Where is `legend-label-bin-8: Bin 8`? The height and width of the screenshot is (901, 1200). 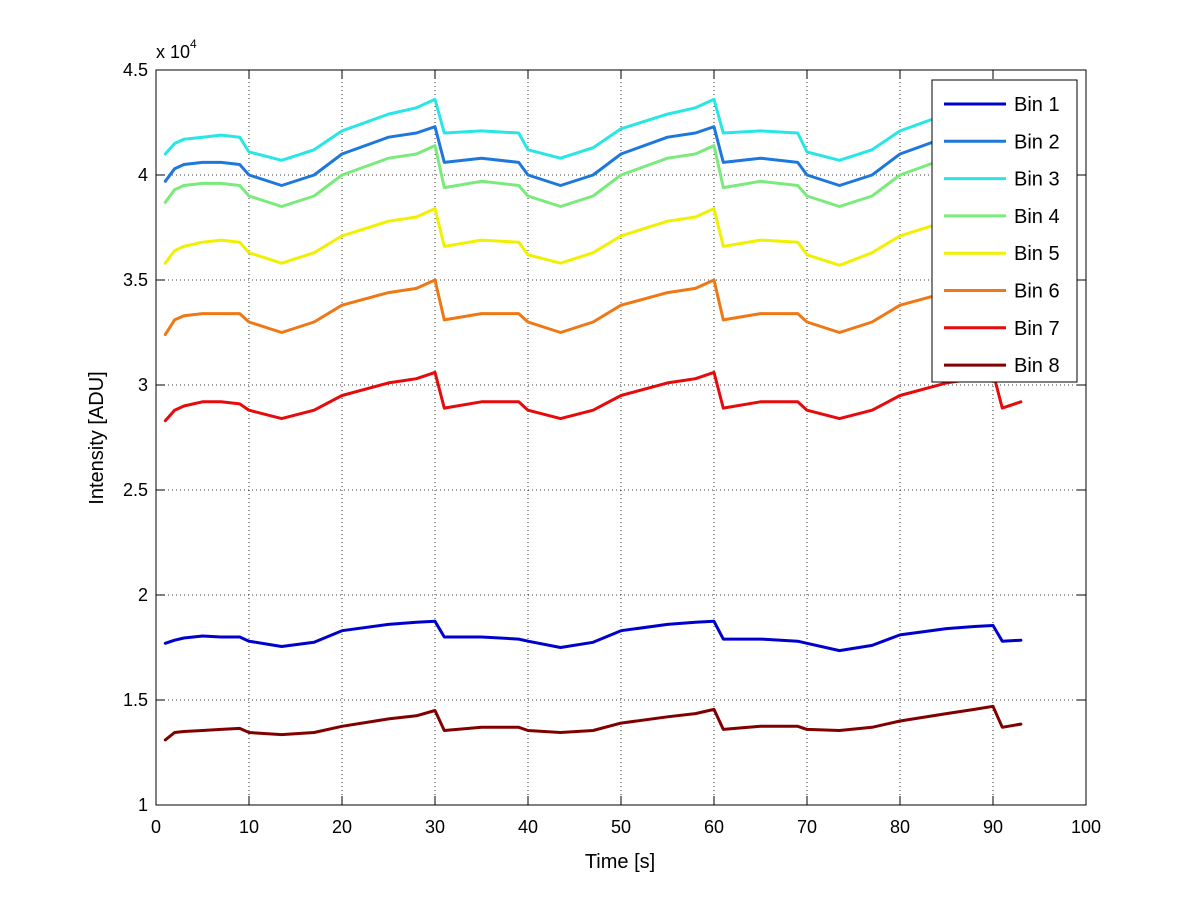
legend-label-bin-8: Bin 8 is located at coordinates (1037, 366).